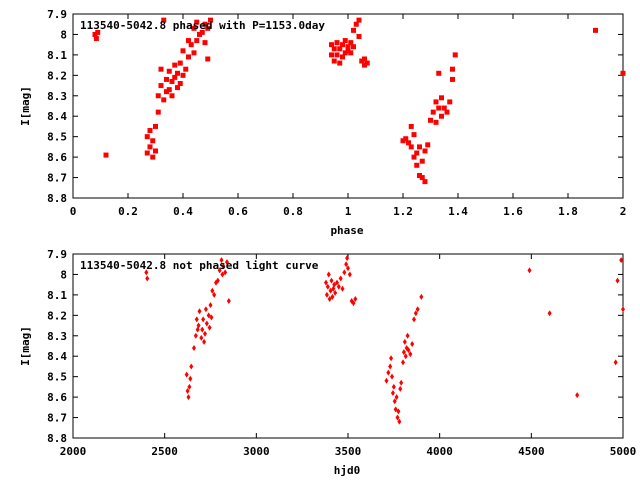 This screenshot has width=640, height=480. What do you see at coordinates (57, 198) in the screenshot?
I see `phased-y-tick-label: 8.8` at bounding box center [57, 198].